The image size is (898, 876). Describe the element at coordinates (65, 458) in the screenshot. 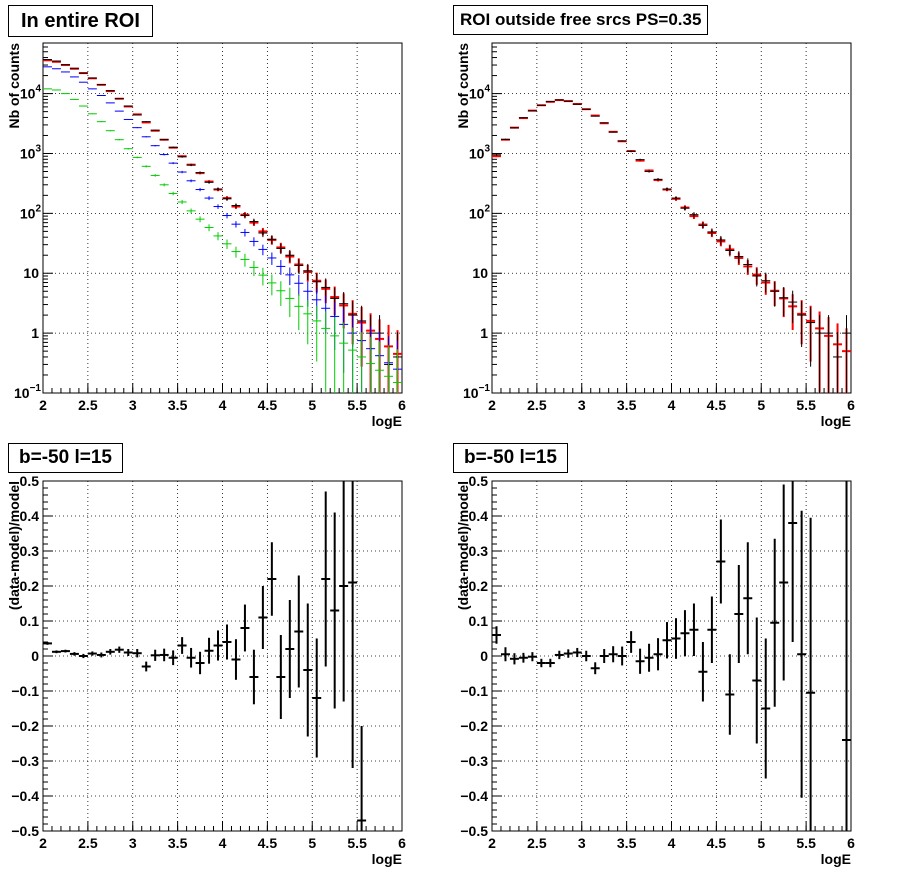

I see `panel3-title: b=-50 l=15` at that location.